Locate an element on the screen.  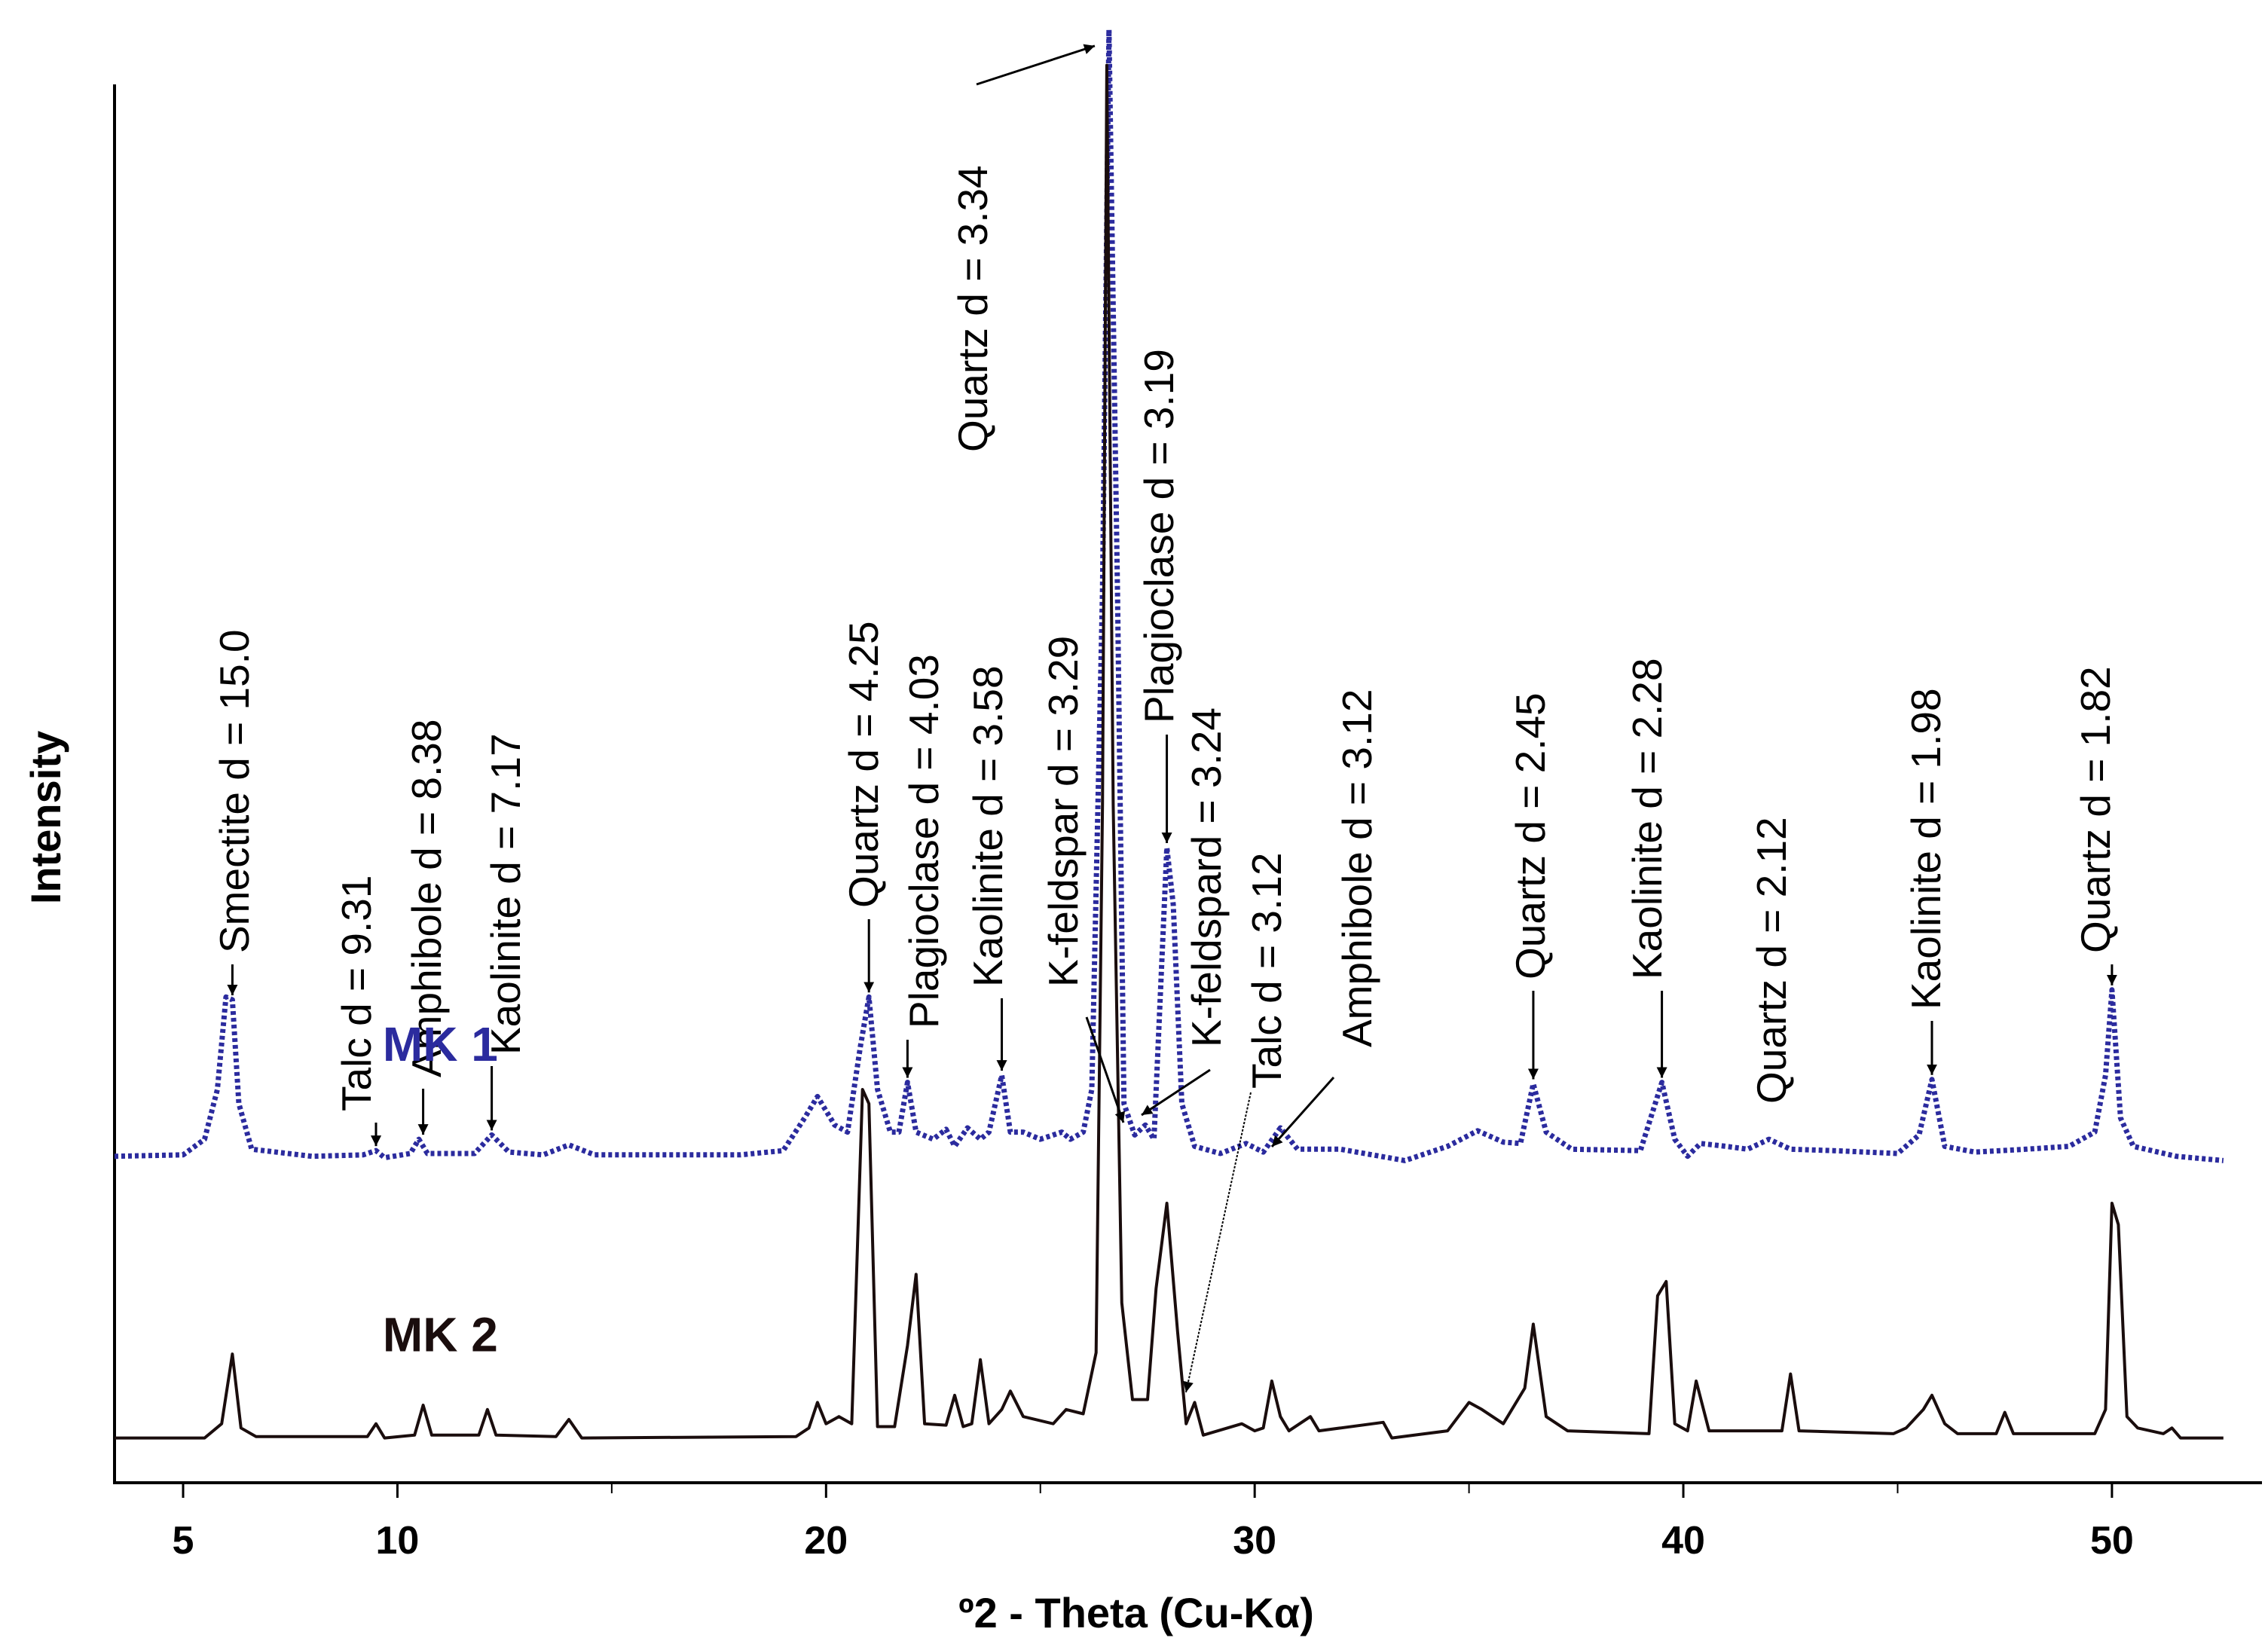
annotation-kaolinite-d-1-98: Kaolinite d = 1.98 is located at coordinates (1926, 881).